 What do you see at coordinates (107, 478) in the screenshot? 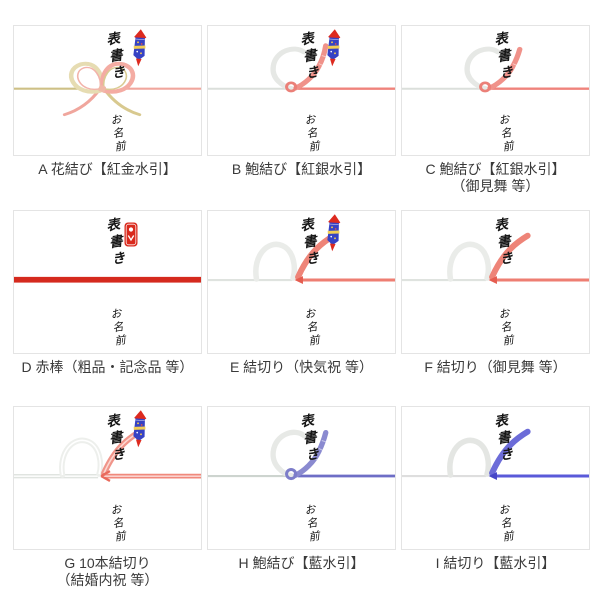
I see `noshi-card-g: 表書き お名前` at bounding box center [107, 478].